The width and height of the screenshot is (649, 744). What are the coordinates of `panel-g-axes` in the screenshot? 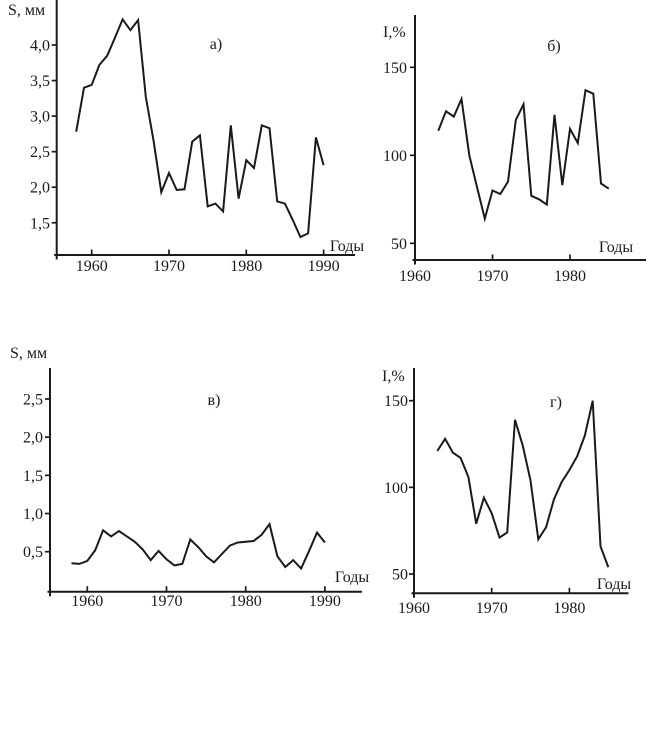 It's located at (520, 483).